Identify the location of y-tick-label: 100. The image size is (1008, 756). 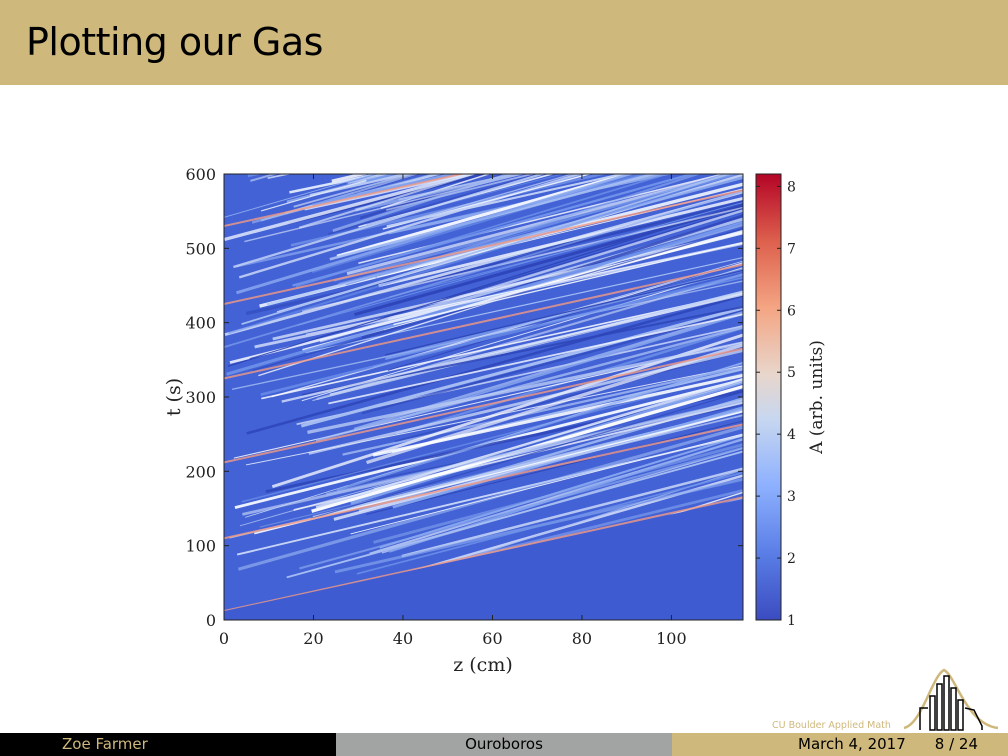
(200, 546).